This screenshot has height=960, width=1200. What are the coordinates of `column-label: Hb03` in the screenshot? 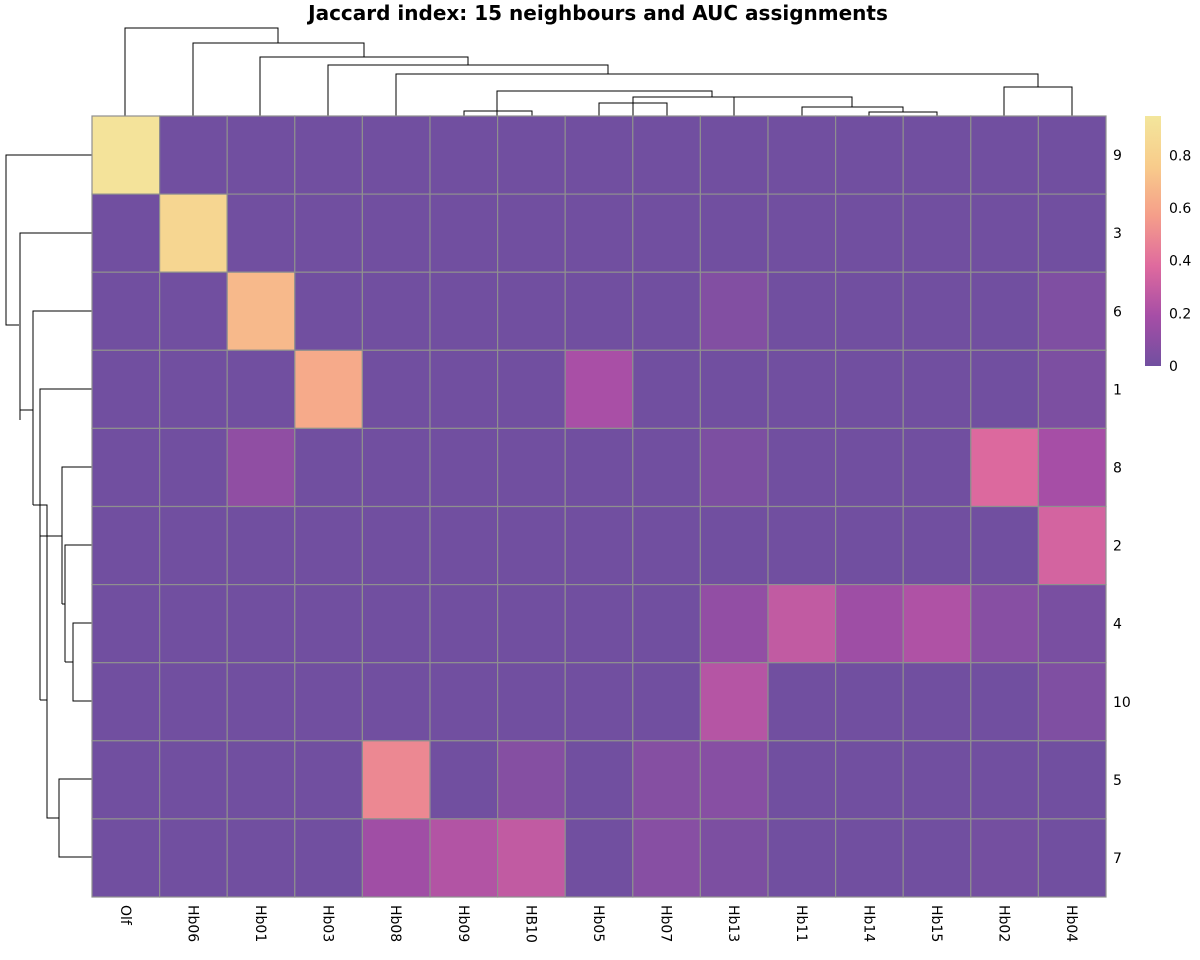 It's located at (328, 923).